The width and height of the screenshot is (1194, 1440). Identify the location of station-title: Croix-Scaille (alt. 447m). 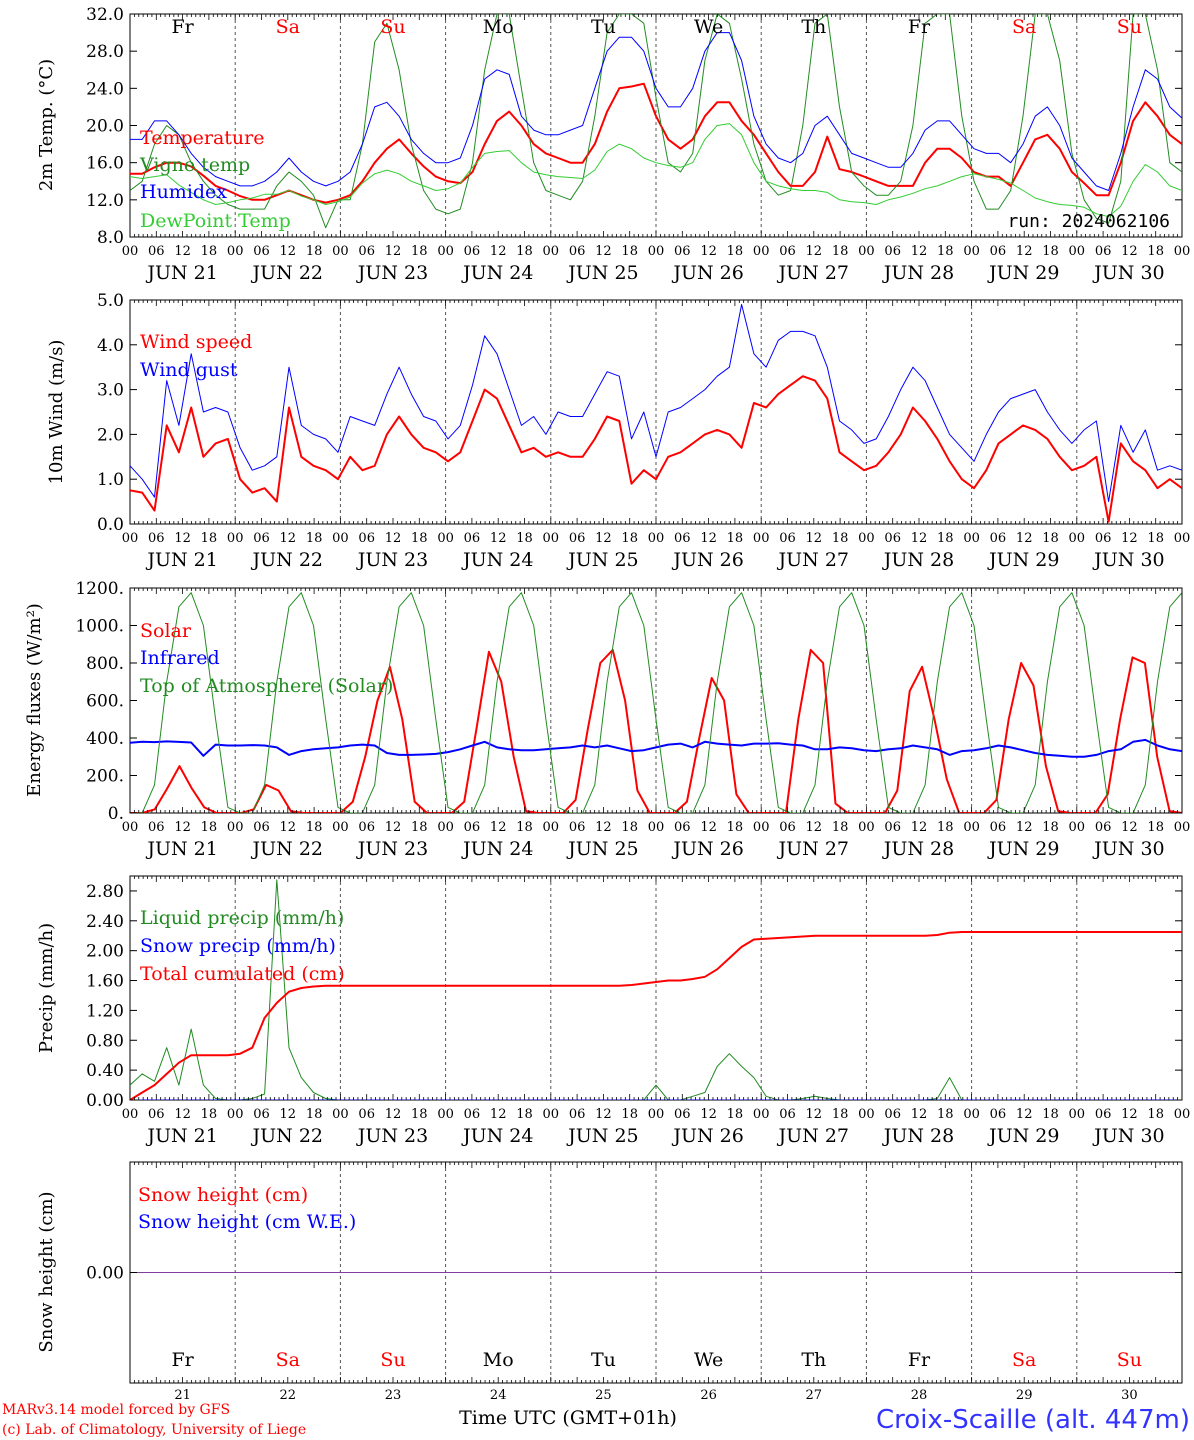
(1033, 1420).